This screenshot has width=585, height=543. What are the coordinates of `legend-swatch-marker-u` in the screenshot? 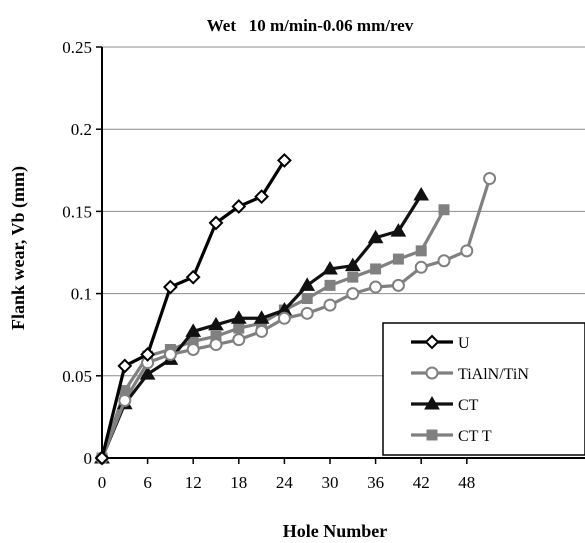 It's located at (432, 342).